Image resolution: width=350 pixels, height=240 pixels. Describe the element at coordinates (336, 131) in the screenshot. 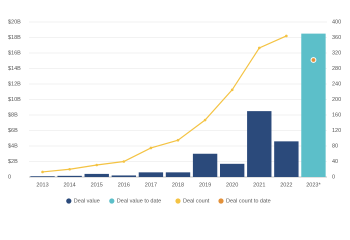

I see `y2-tick-label: 120` at that location.